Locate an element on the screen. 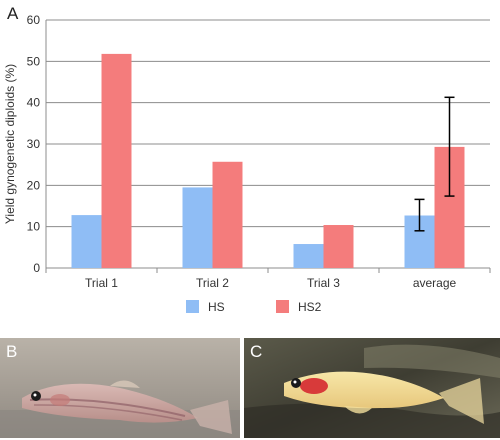  x-tick-label: Trial 1 is located at coordinates (101, 283).